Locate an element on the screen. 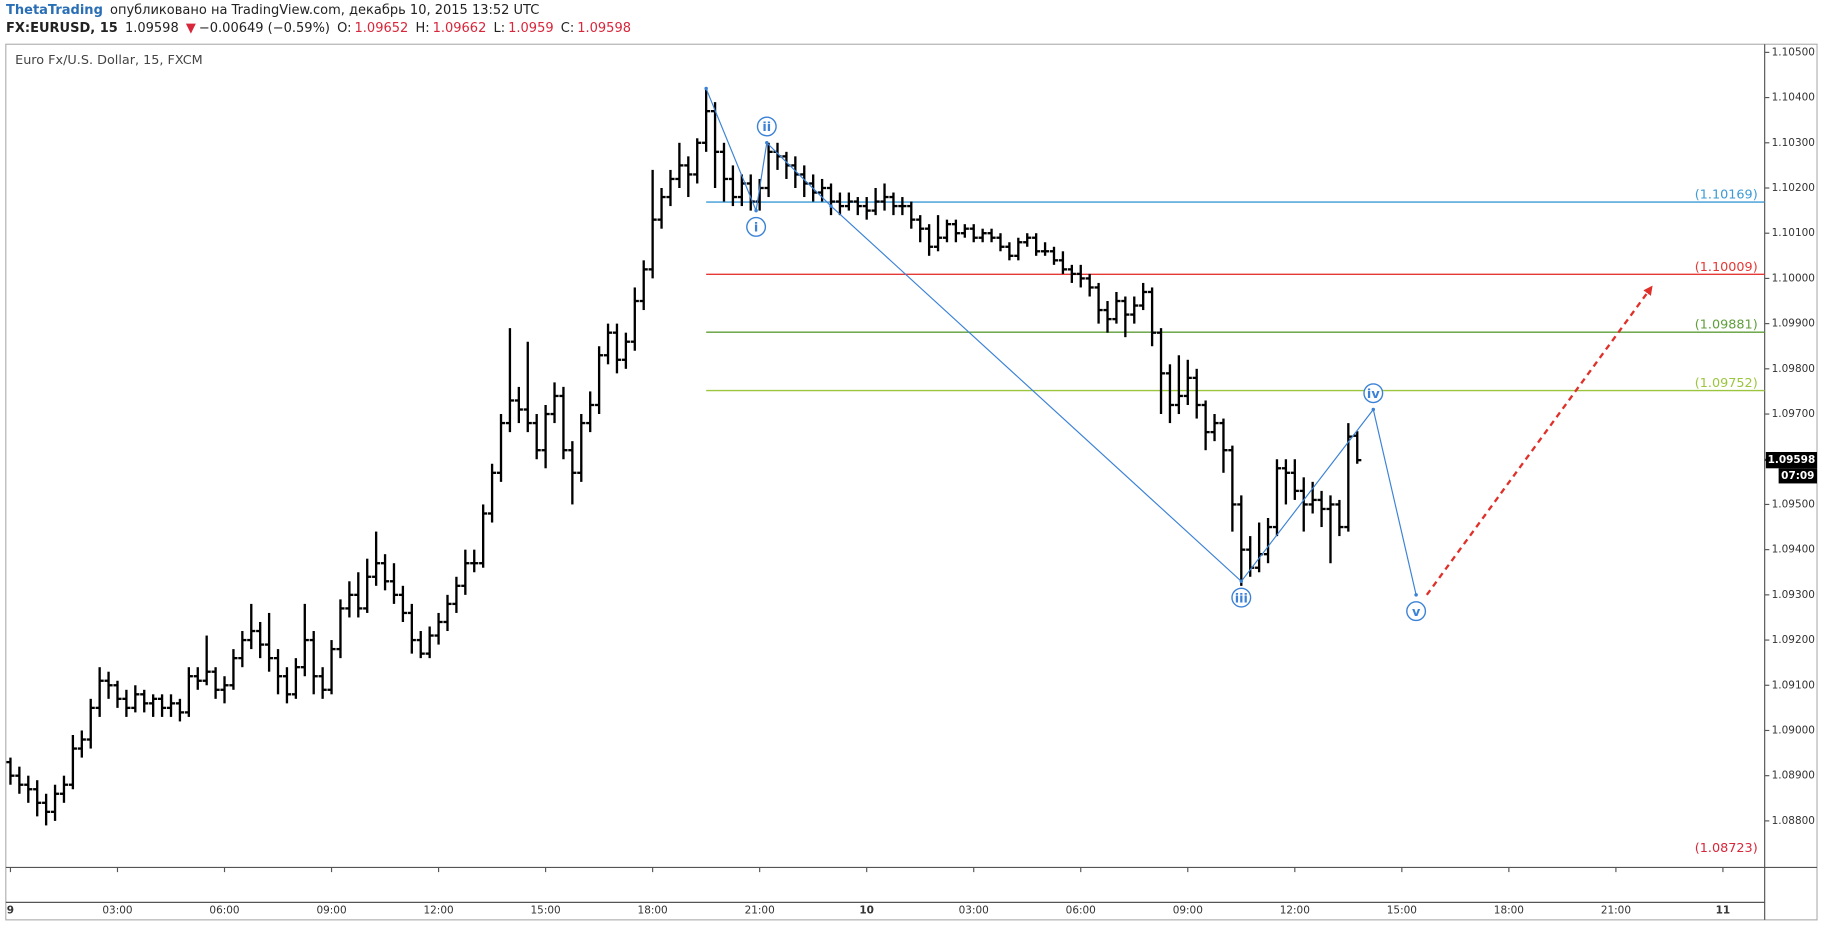 This screenshot has height=928, width=1824. y-tick-label: 1.10000 is located at coordinates (1793, 278).